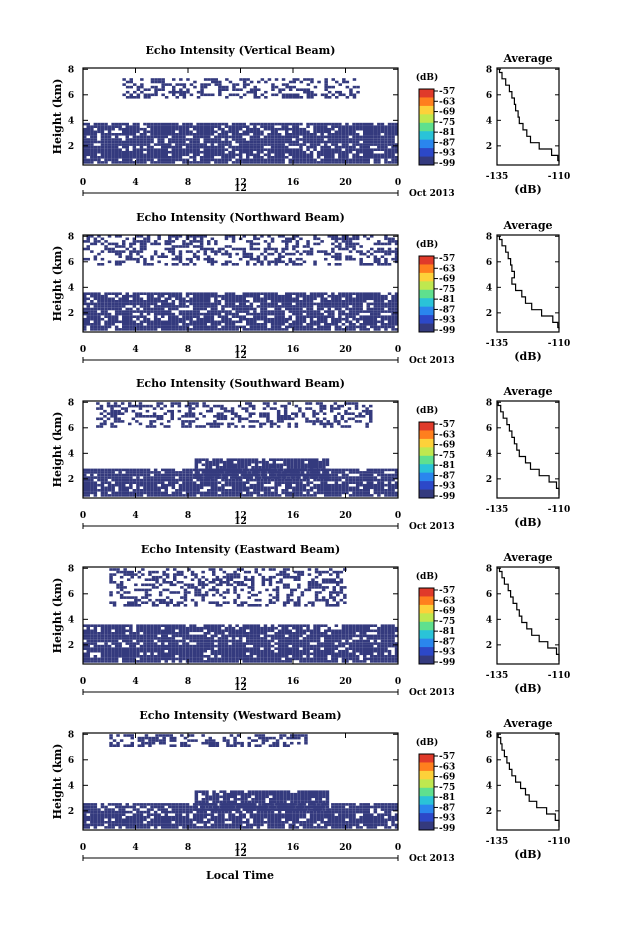 The image size is (618, 929). Describe the element at coordinates (240, 189) in the screenshot. I see `day-marker-label: 12` at that location.